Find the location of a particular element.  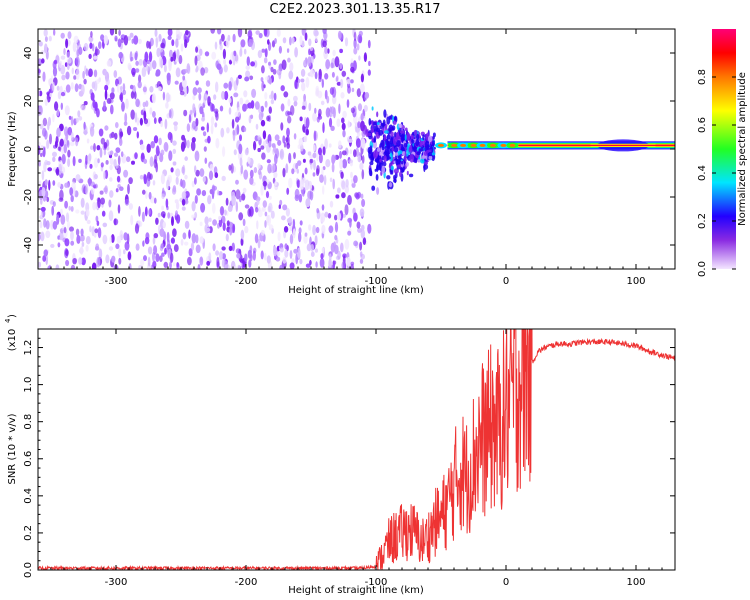

snr-x-tick-label: -300 is located at coordinates (116, 582).